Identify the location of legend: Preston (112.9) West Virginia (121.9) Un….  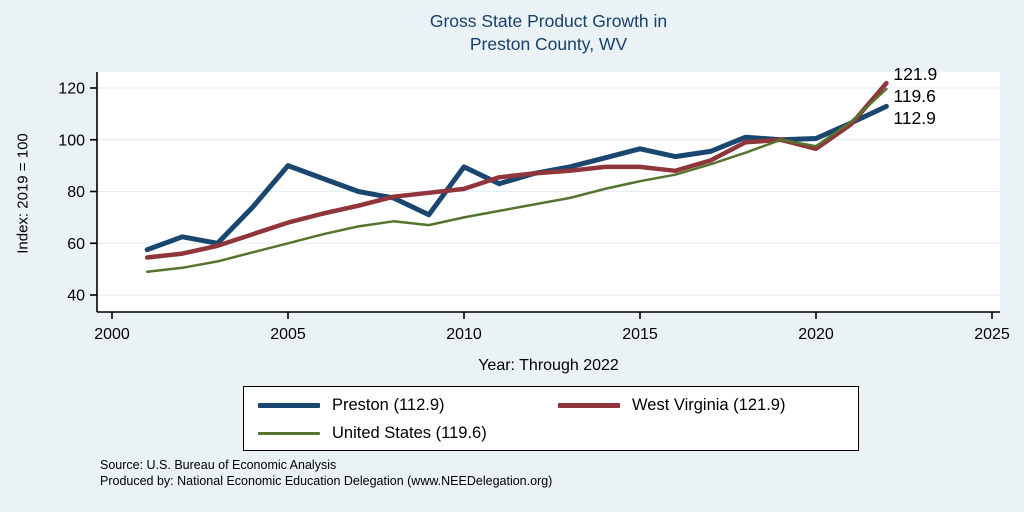
(551, 418).